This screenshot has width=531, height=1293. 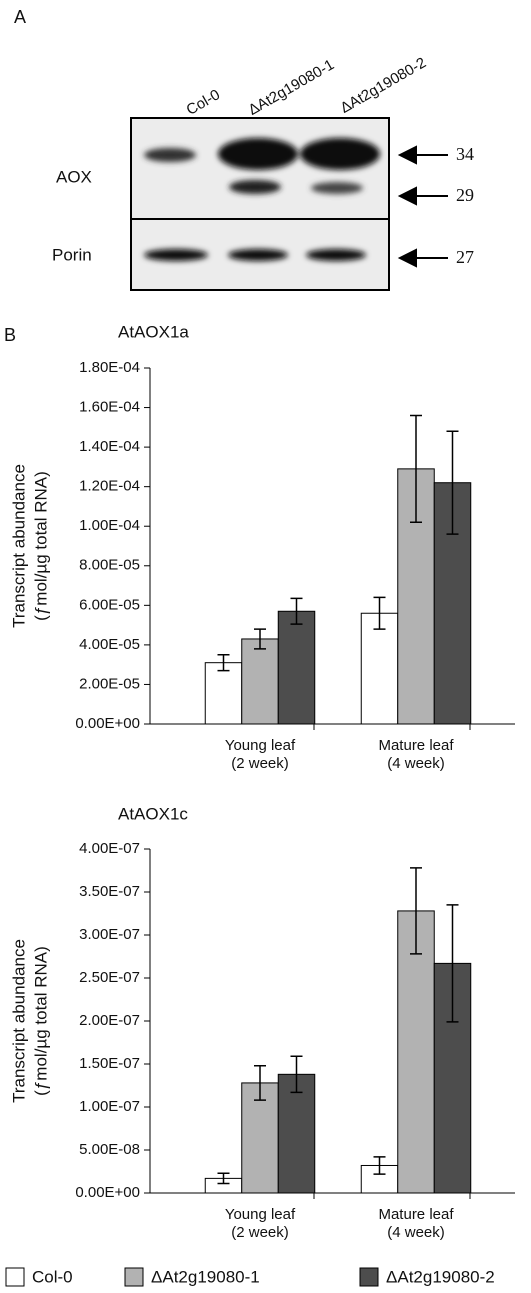 I want to click on size-marker: 27, so click(x=465, y=257).